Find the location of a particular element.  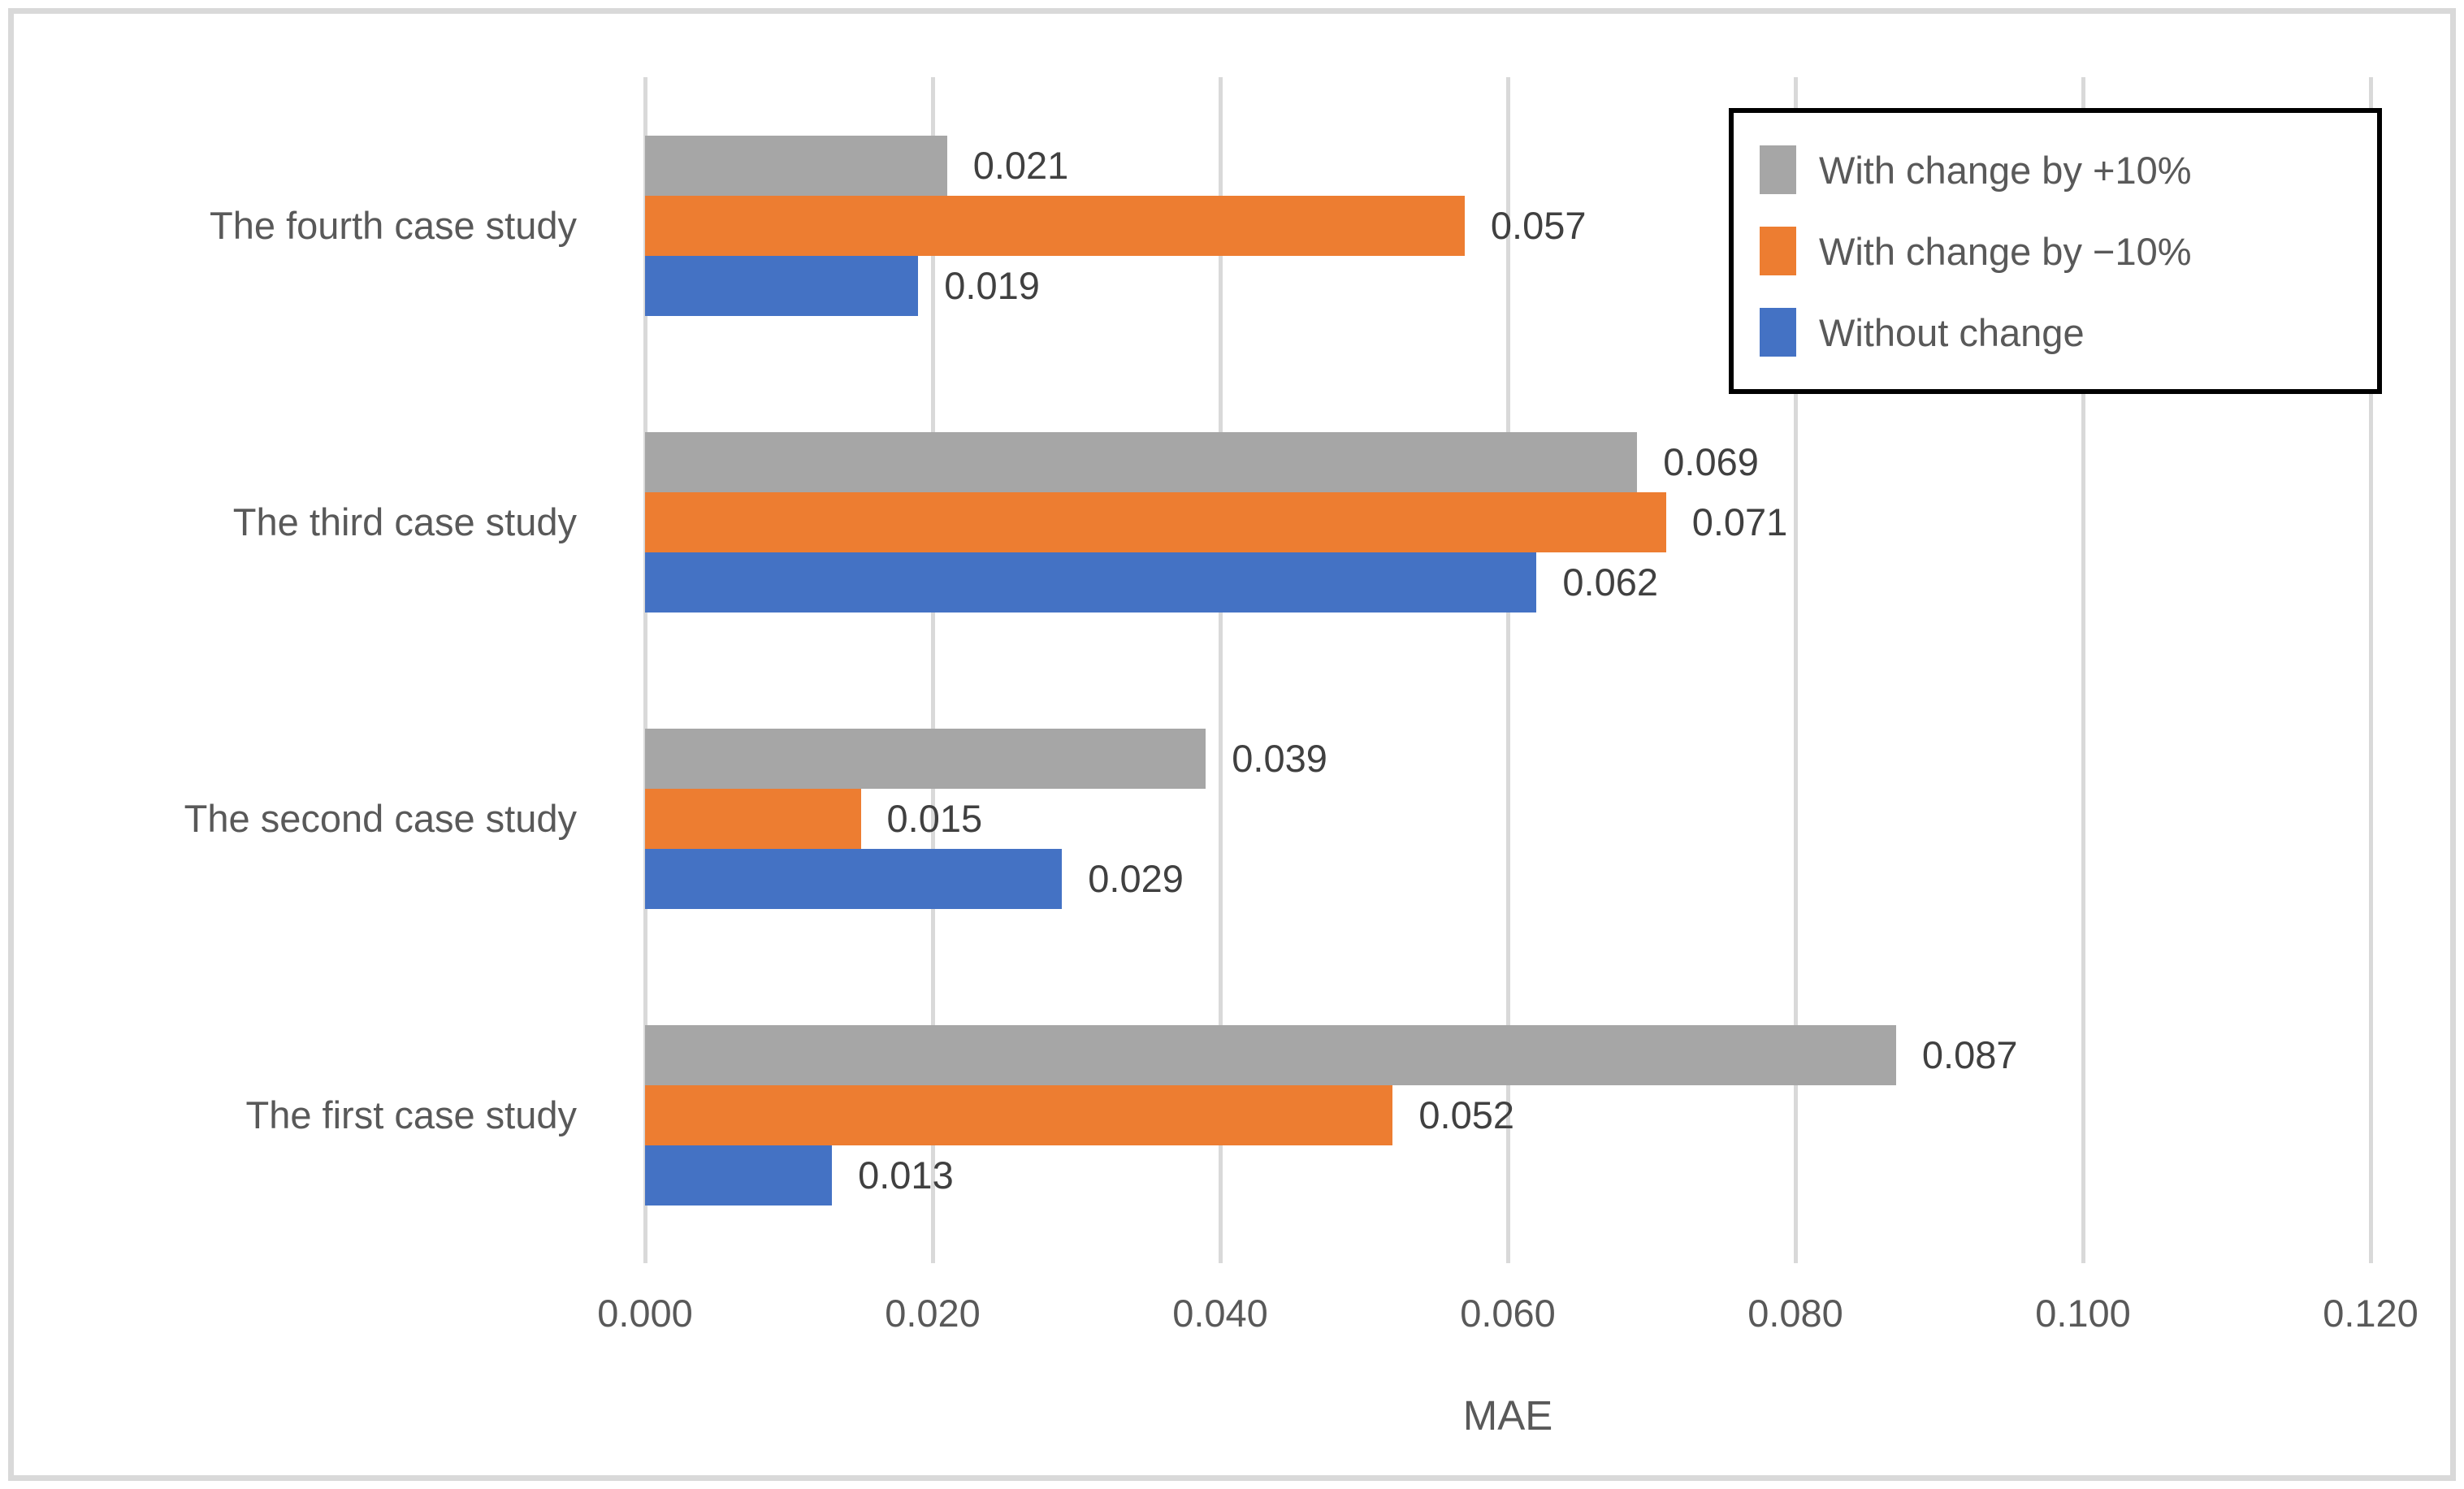

bar-value-label: 0.057 is located at coordinates (1538, 226).